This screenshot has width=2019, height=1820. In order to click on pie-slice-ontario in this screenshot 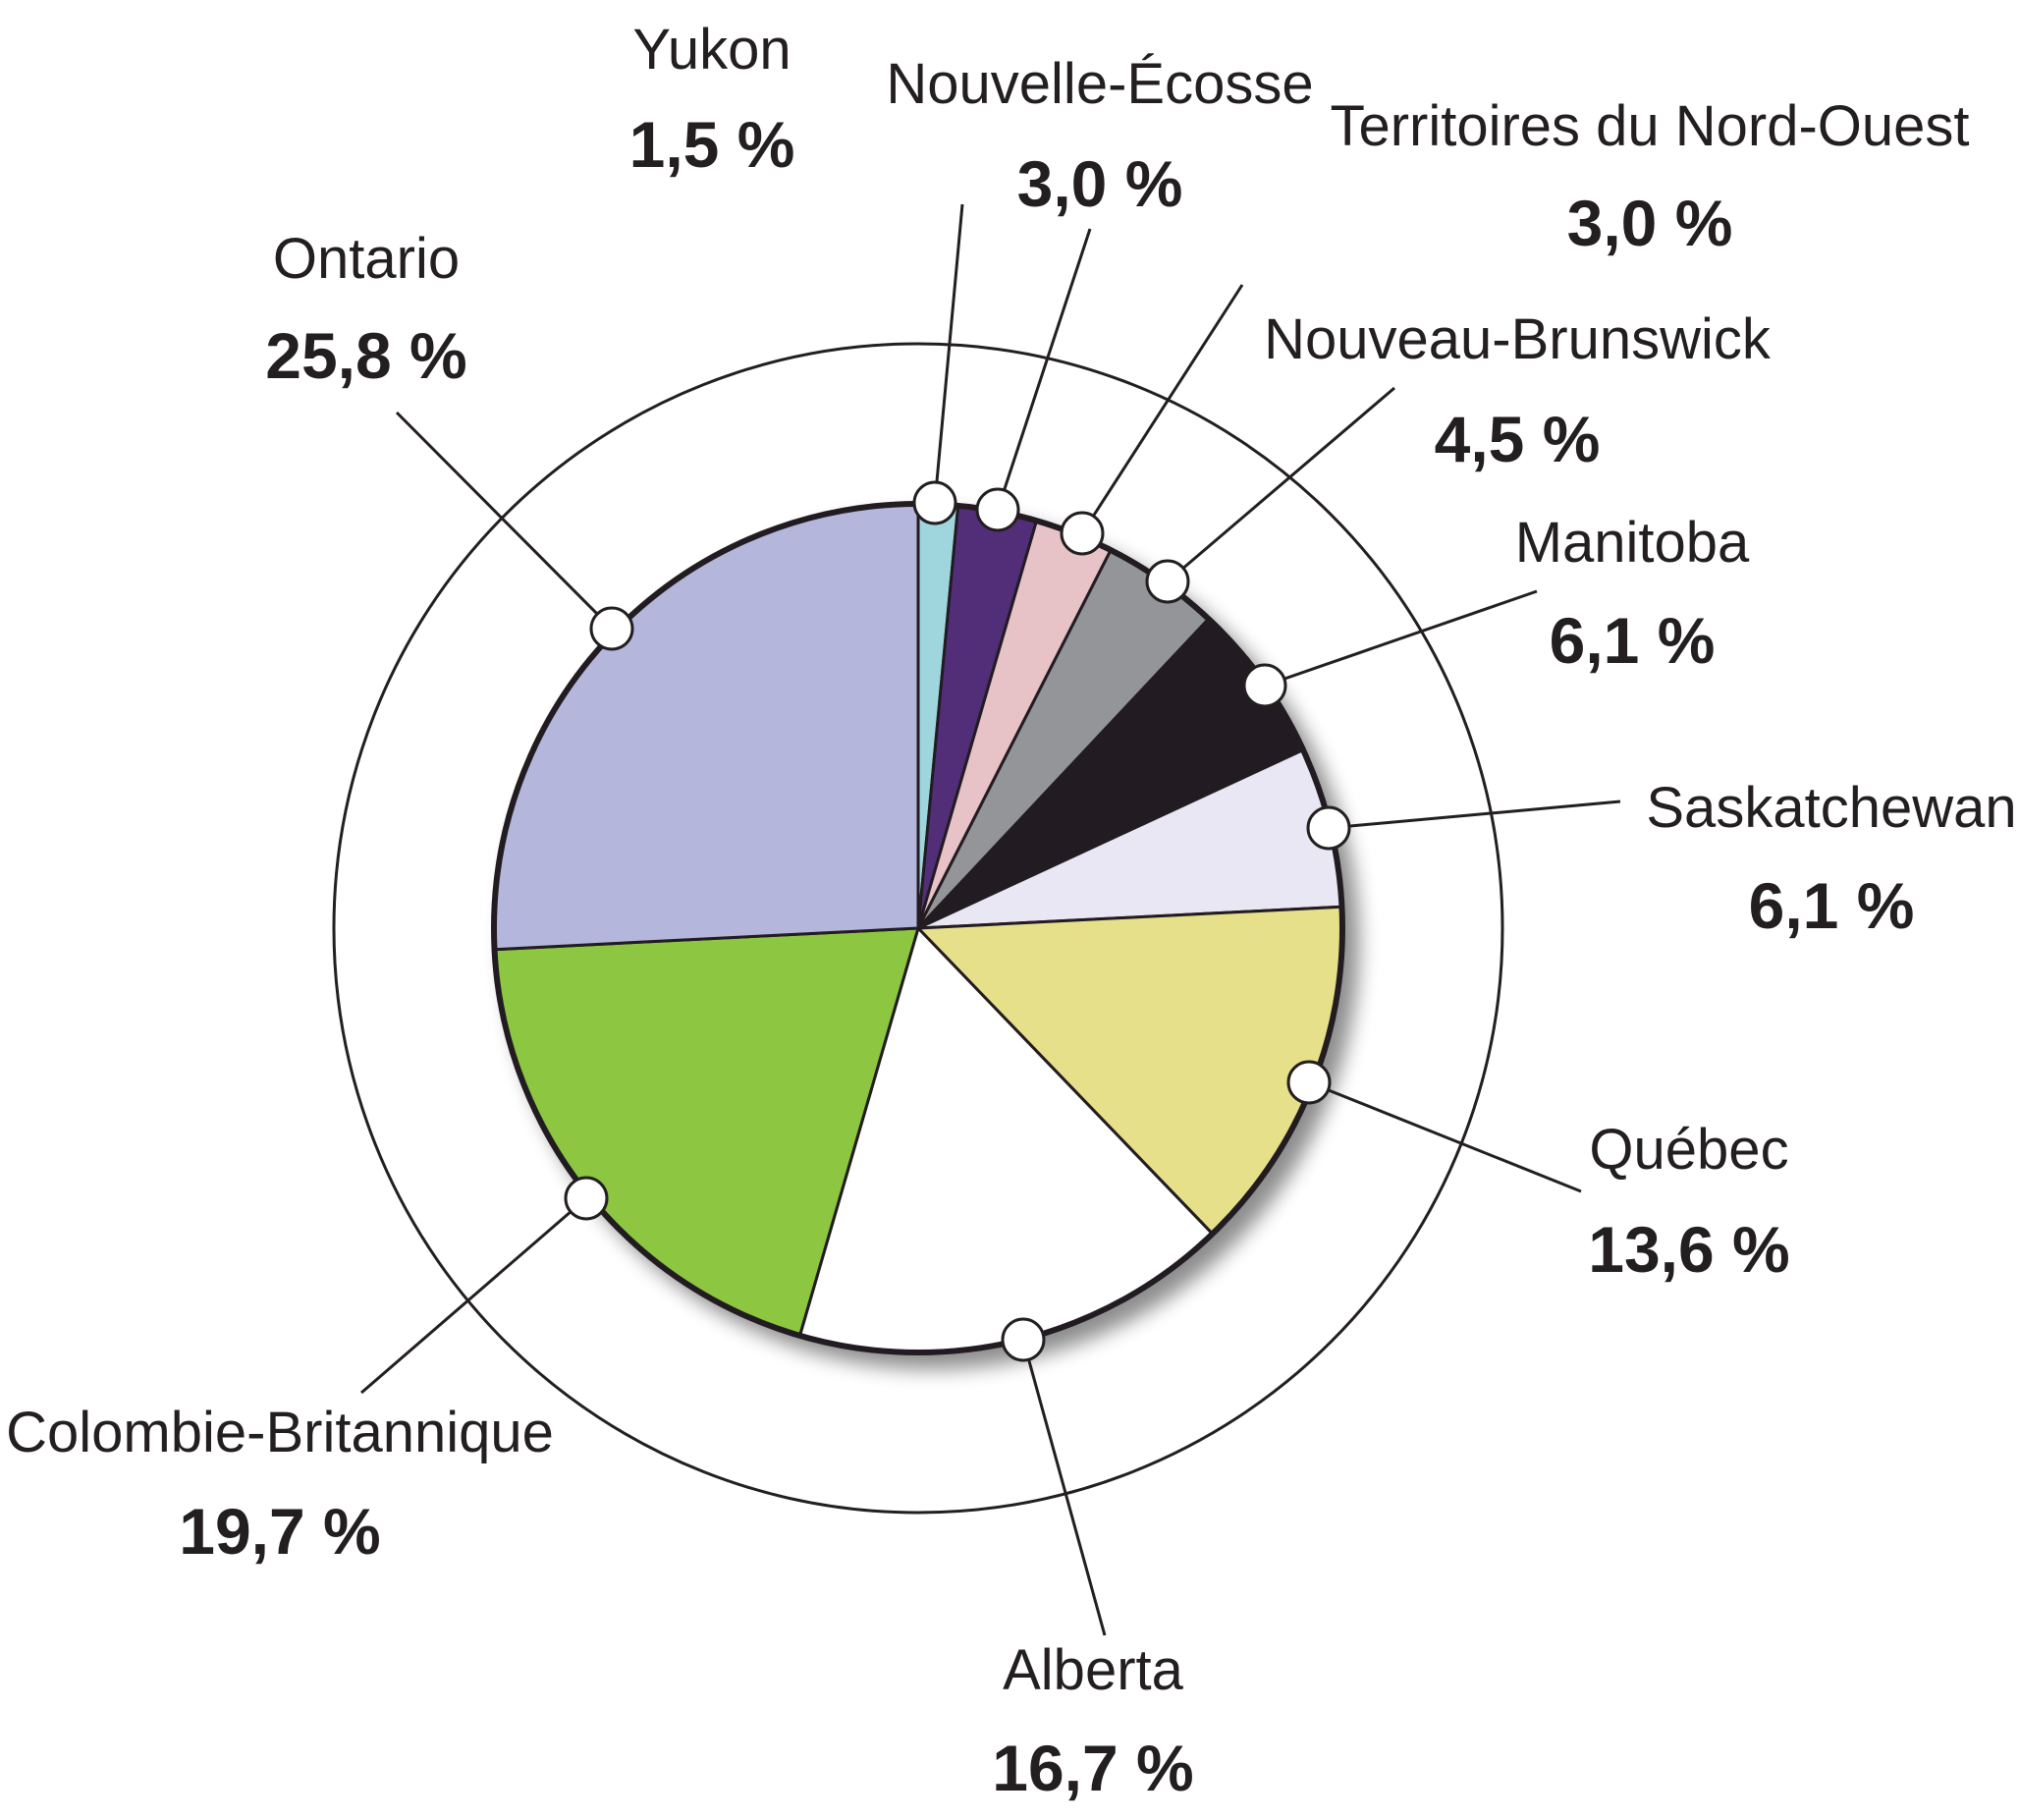, I will do `click(706, 727)`.